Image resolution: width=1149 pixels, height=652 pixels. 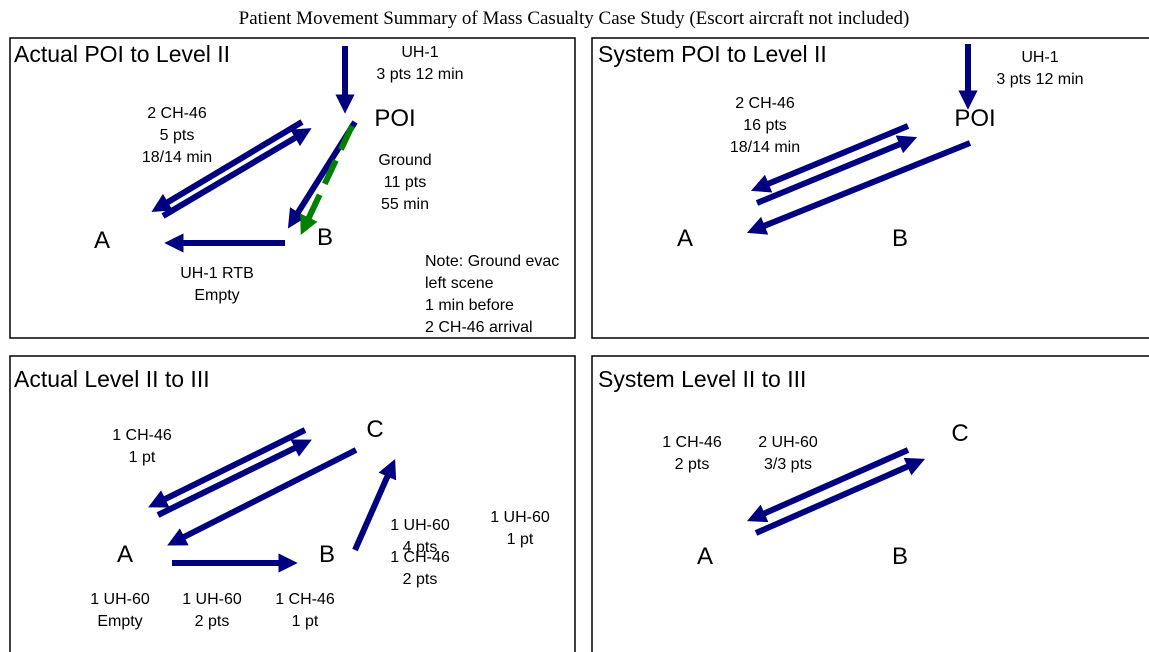 What do you see at coordinates (712, 54) in the screenshot?
I see `panel-title: System POI to Level II` at bounding box center [712, 54].